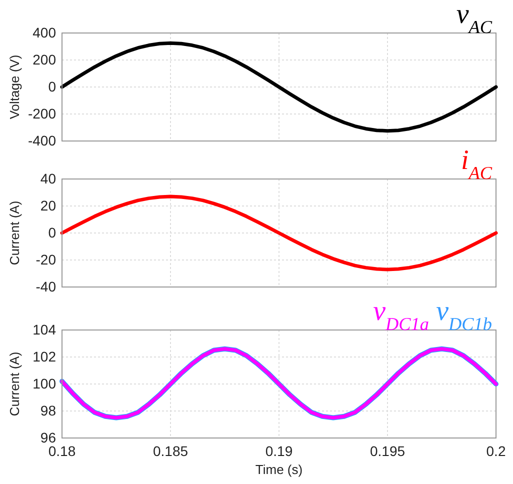 The width and height of the screenshot is (513, 484). What do you see at coordinates (476, 164) in the screenshot?
I see `series-label: i$_{AC}$` at bounding box center [476, 164].